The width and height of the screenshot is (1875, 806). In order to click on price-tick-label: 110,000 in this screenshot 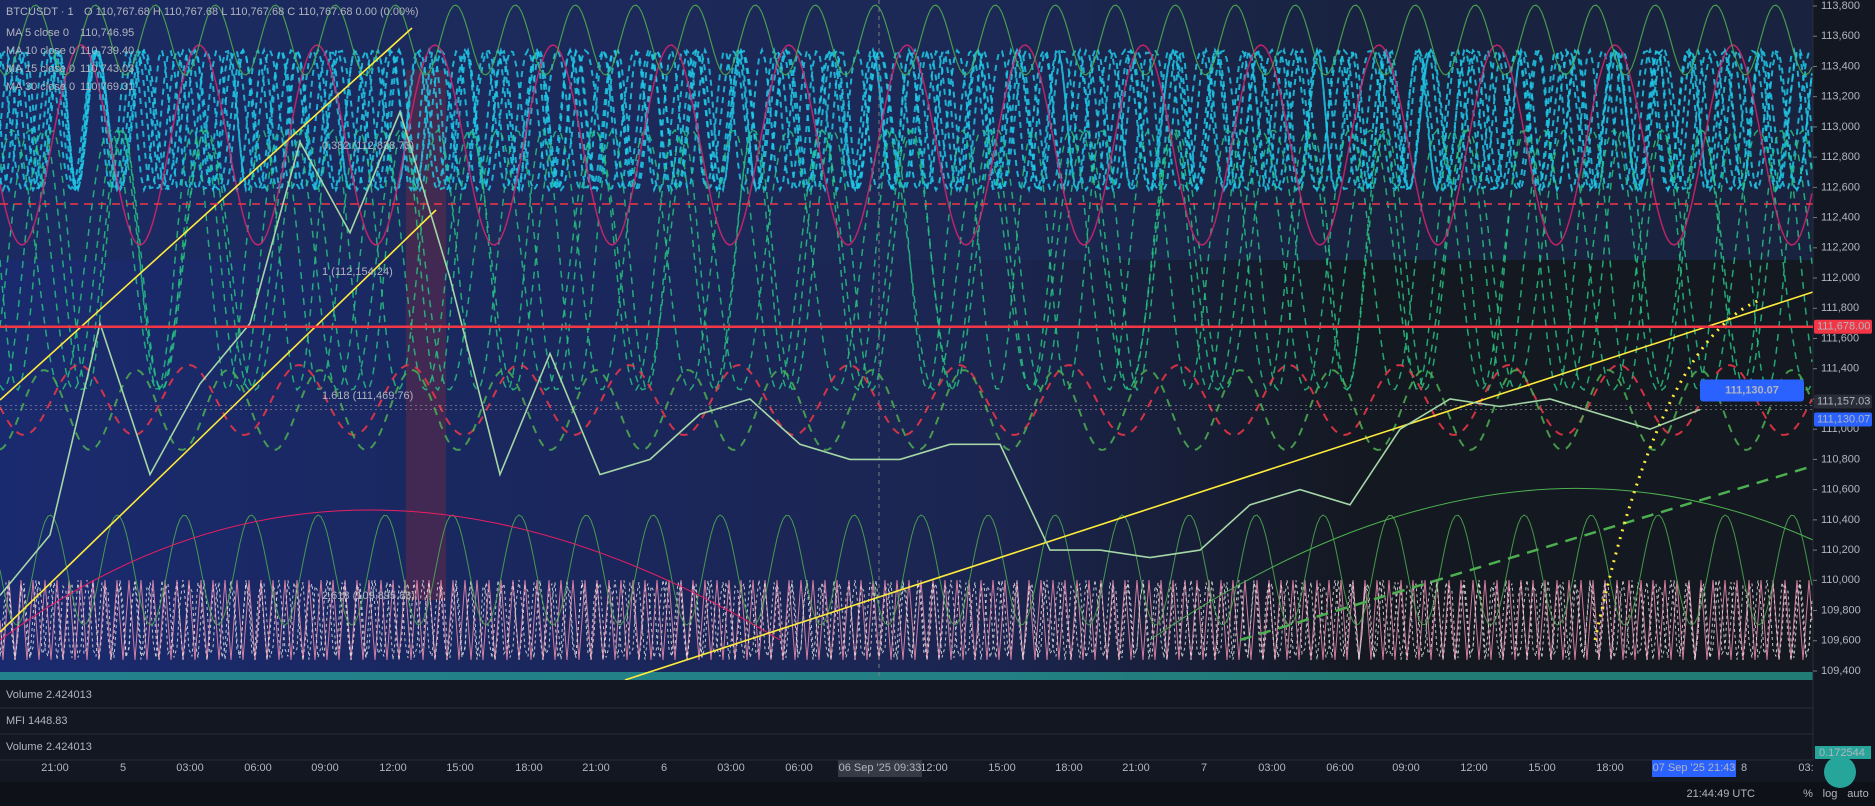, I will do `click(1840, 580)`.